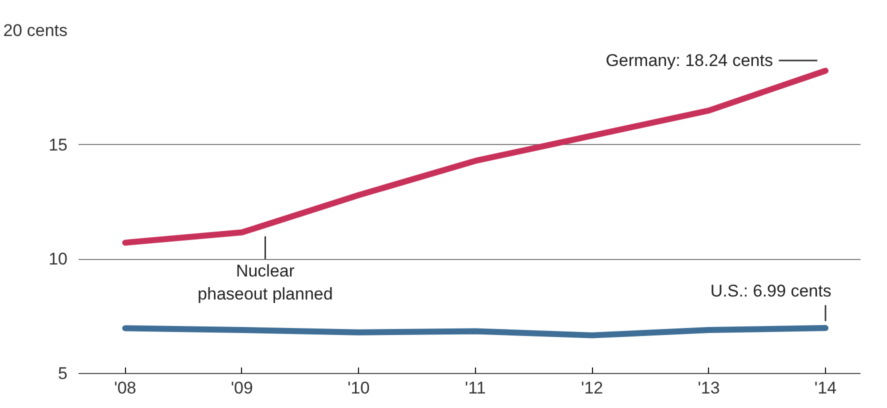  What do you see at coordinates (771, 291) in the screenshot?
I see `text: U.S.: 6.99 cents` at bounding box center [771, 291].